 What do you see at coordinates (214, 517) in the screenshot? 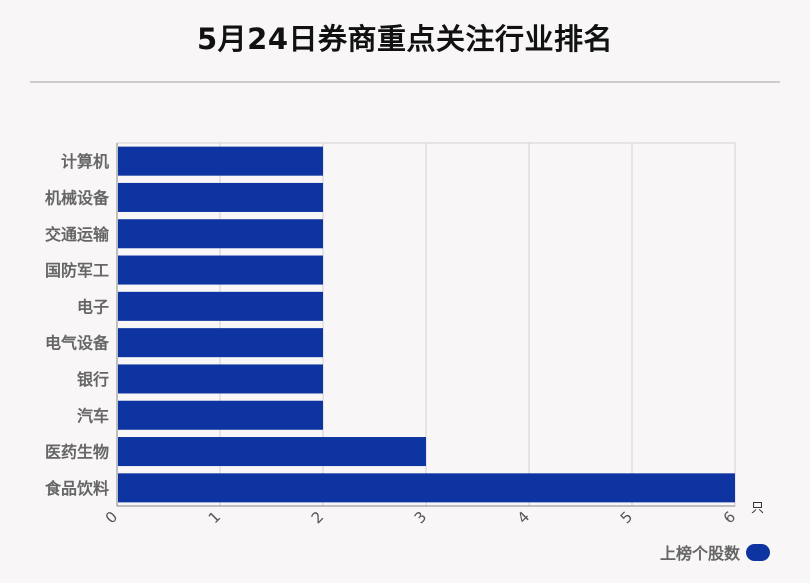
I see `x-tick-label: 1` at bounding box center [214, 517].